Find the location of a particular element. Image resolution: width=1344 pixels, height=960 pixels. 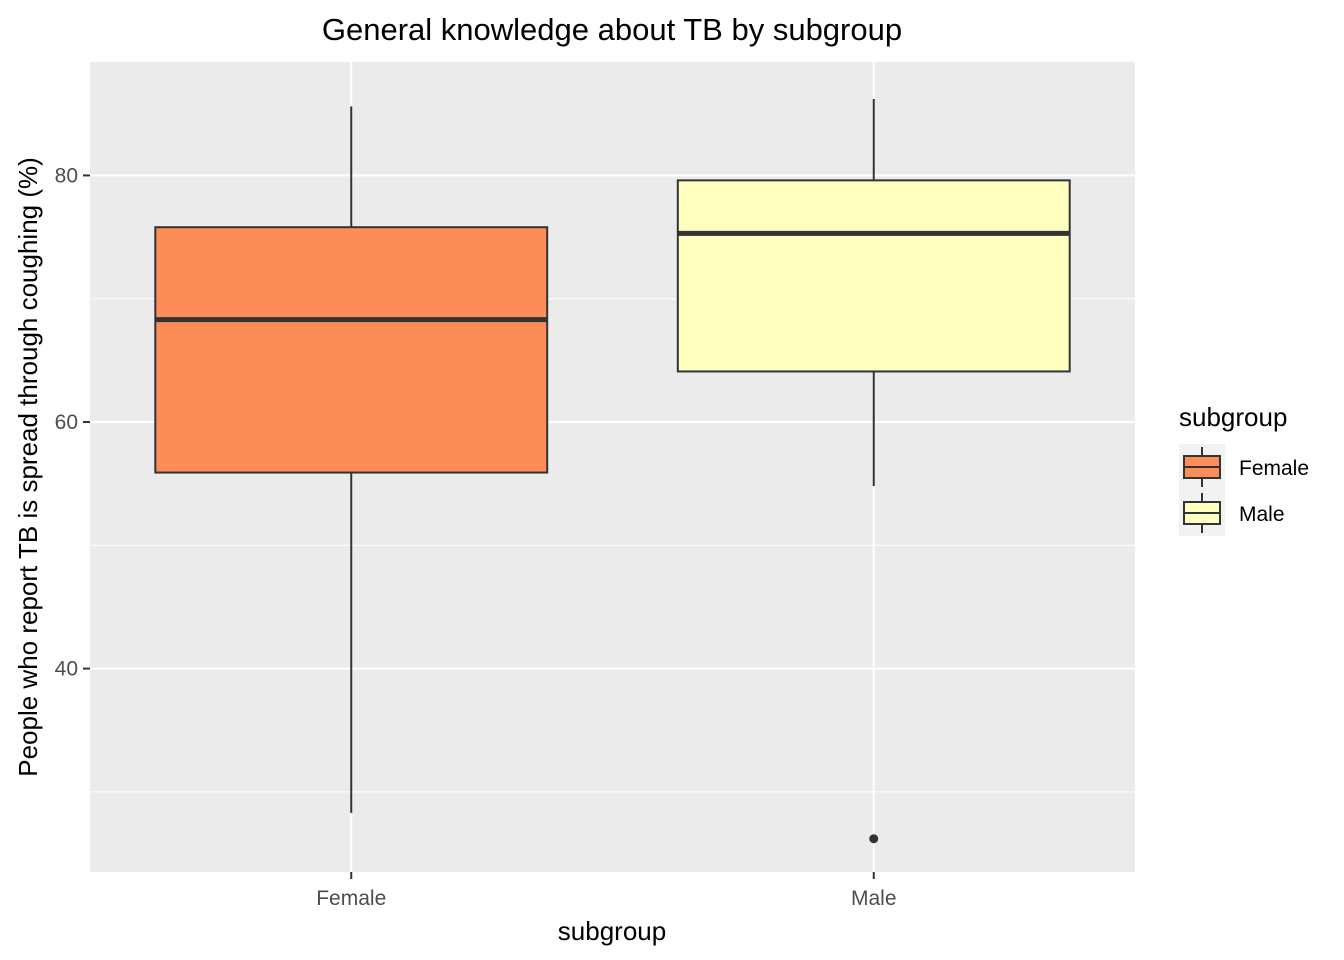

outlier-point is located at coordinates (874, 839).